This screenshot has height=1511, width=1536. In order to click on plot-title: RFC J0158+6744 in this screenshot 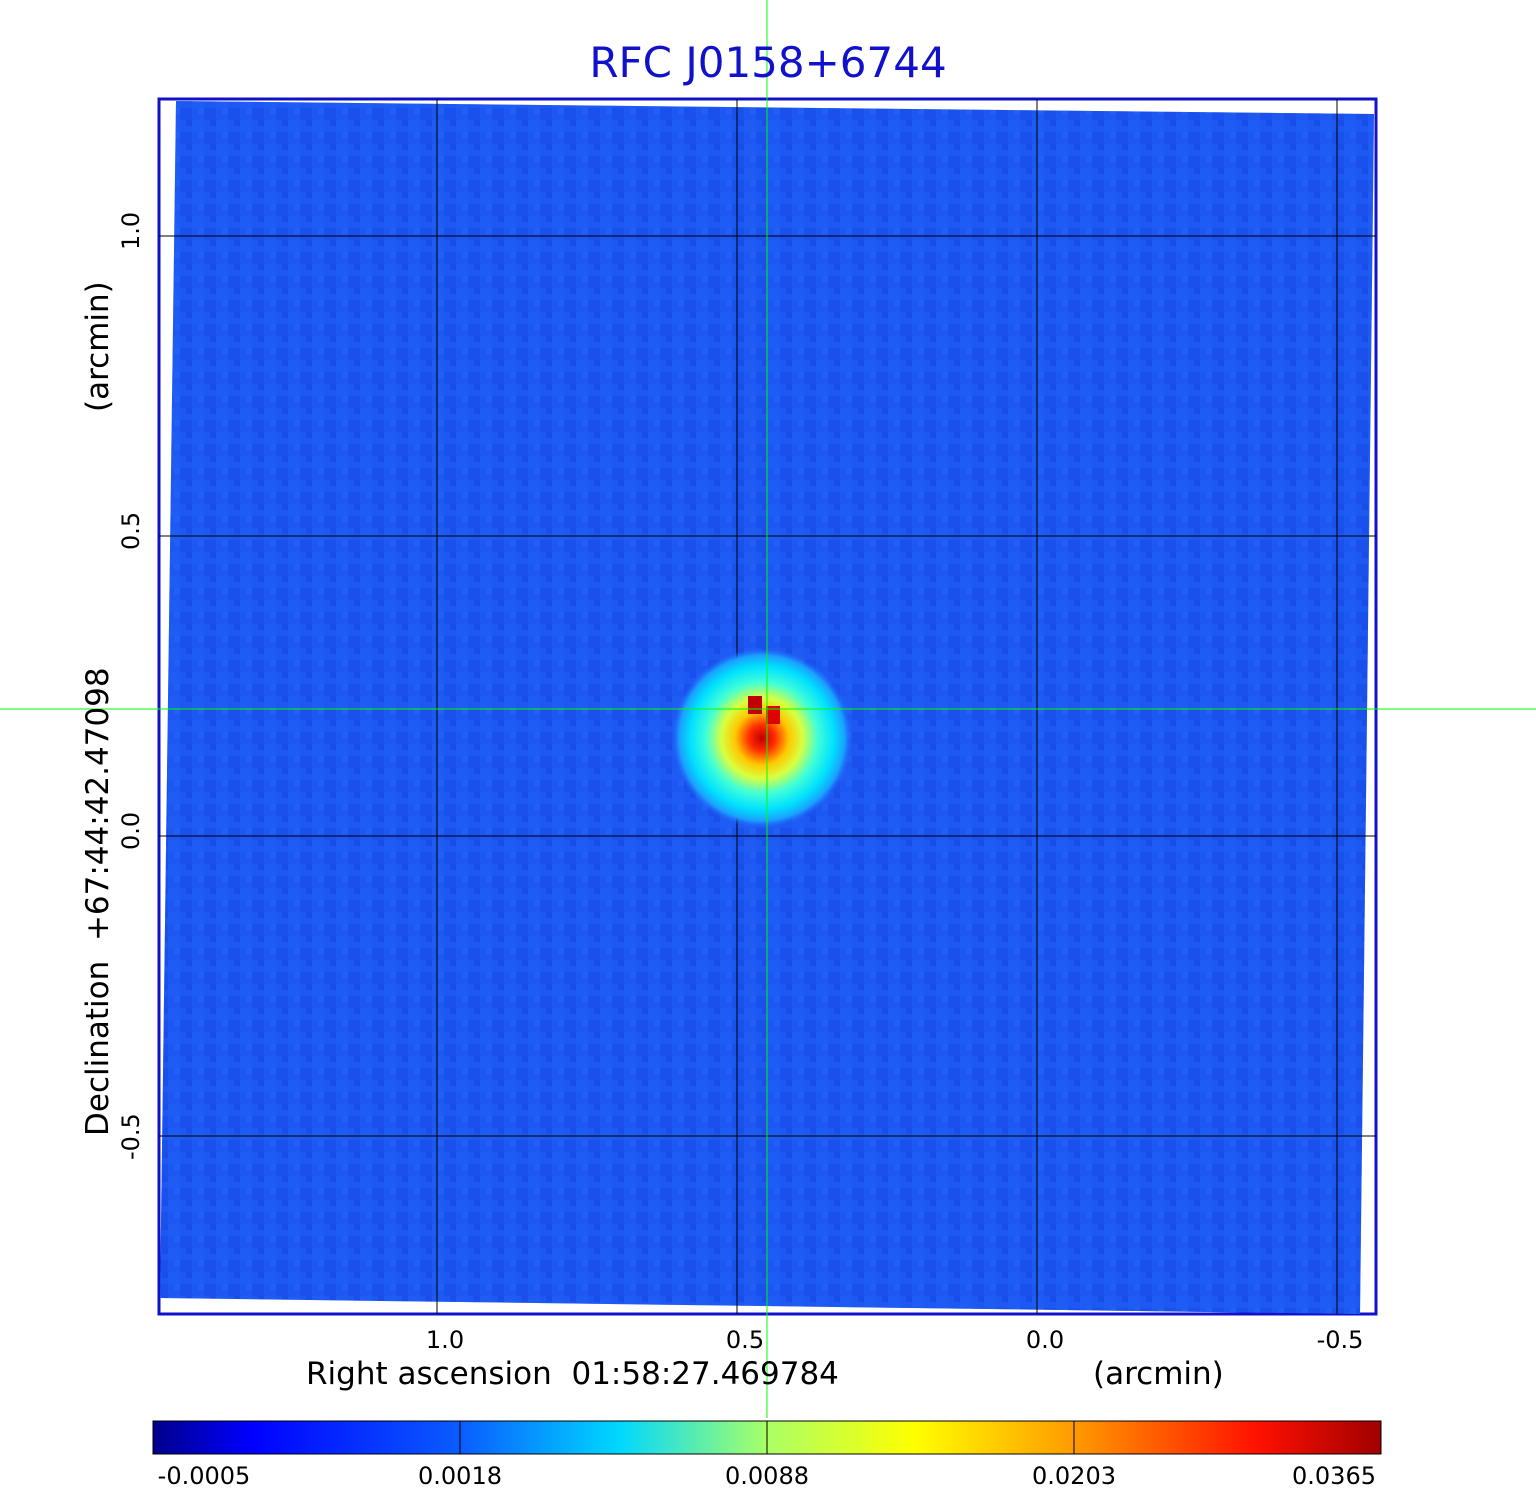, I will do `click(768, 62)`.